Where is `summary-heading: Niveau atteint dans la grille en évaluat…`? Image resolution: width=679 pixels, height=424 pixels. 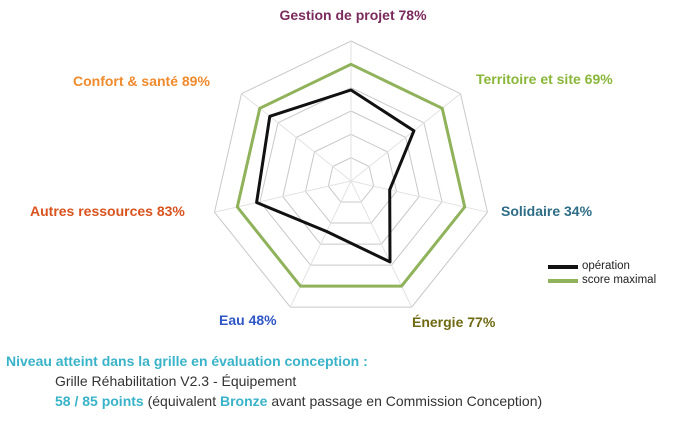
summary-heading: Niveau atteint dans la grille en évaluat… is located at coordinates (187, 361).